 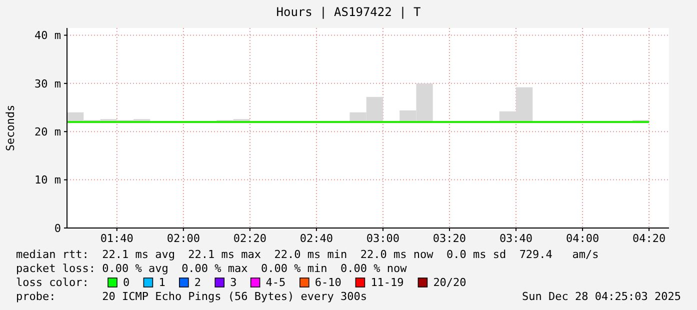 I want to click on x-tick-label: 03:00, so click(x=383, y=238).